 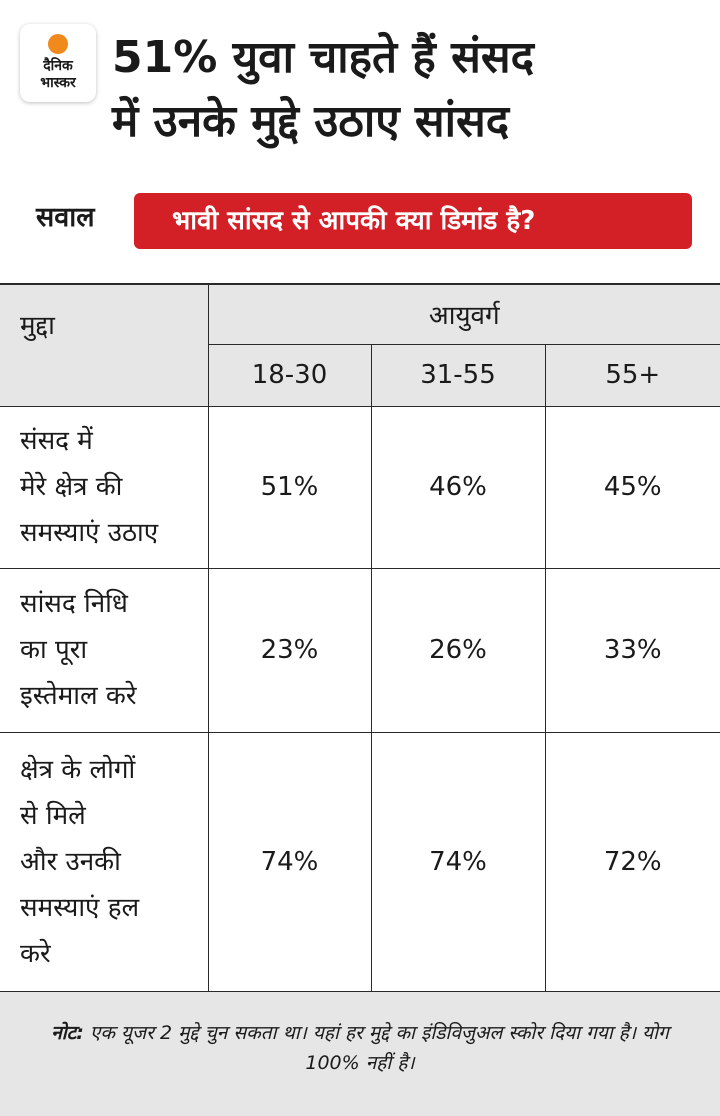 I want to click on value-cell: 46%, so click(x=458, y=487).